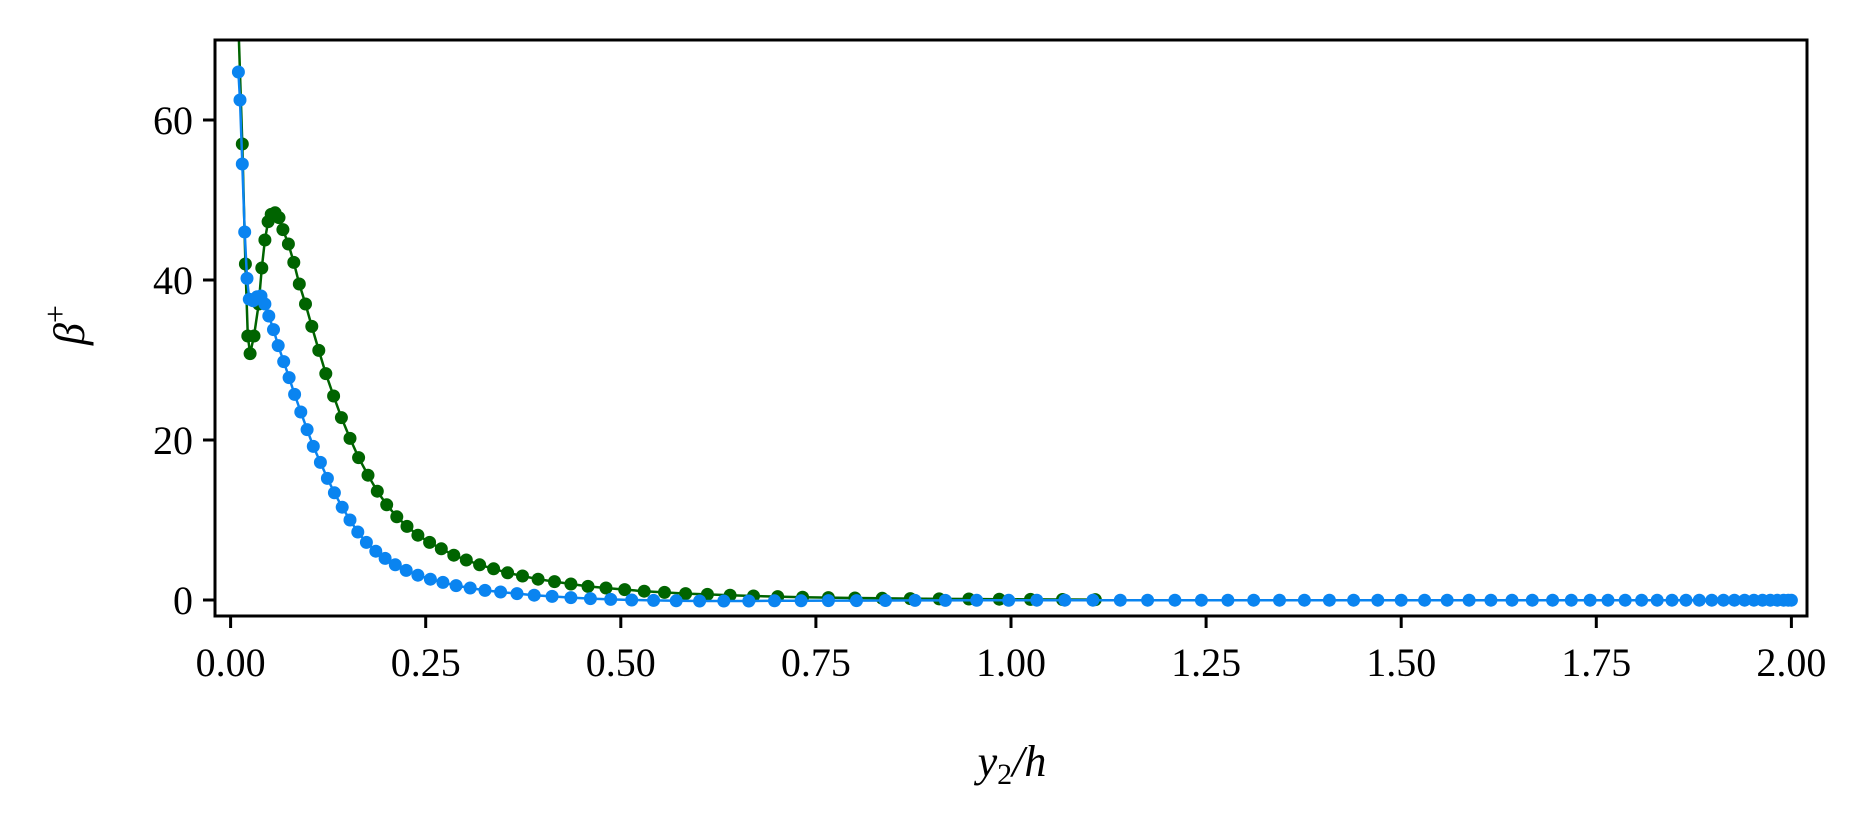 Image resolution: width=1872 pixels, height=823 pixels. Describe the element at coordinates (1206, 662) in the screenshot. I see `x-tick-label: 1.25` at that location.